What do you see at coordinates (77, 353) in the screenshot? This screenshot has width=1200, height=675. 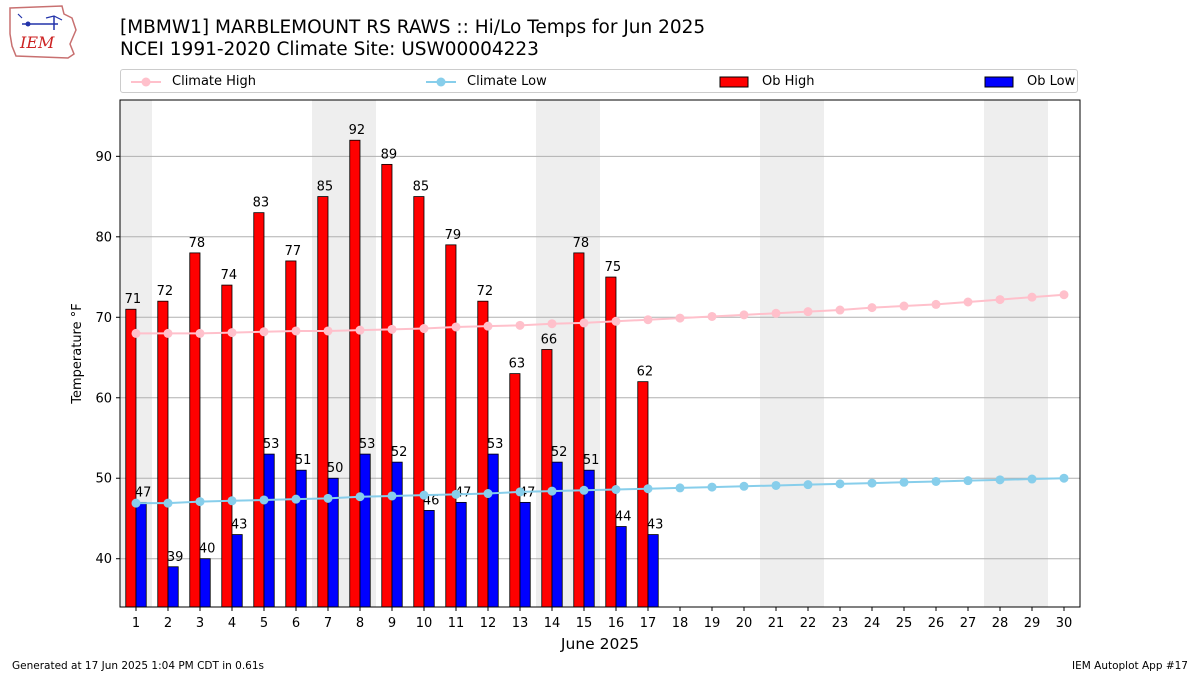 I see `y-axis-label: Temperature °F` at bounding box center [77, 353].